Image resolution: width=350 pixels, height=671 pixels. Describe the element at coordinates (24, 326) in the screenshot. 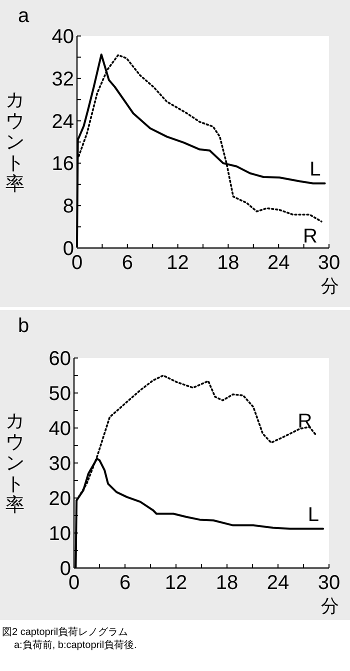

I see `chart-title: b` at that location.